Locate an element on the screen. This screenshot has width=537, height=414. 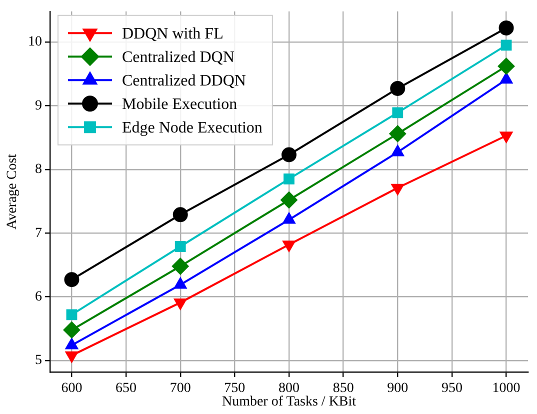
y-tick-label: 8 is located at coordinates (38, 170).